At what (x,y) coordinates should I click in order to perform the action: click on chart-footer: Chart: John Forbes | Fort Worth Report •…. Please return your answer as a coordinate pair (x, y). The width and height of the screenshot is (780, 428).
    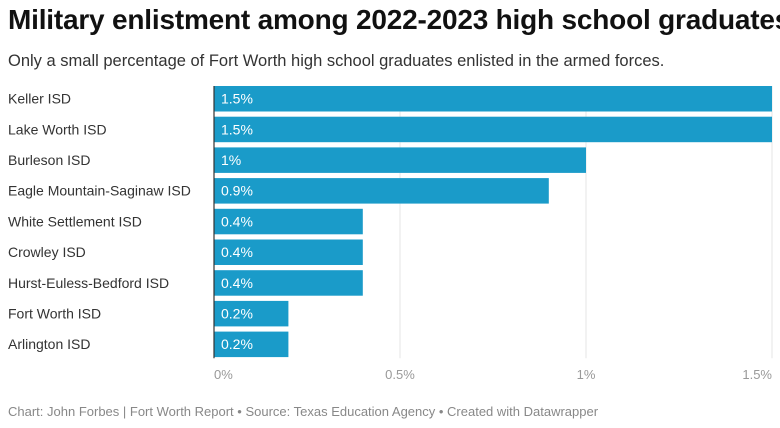
    Looking at the image, I should click on (303, 411).